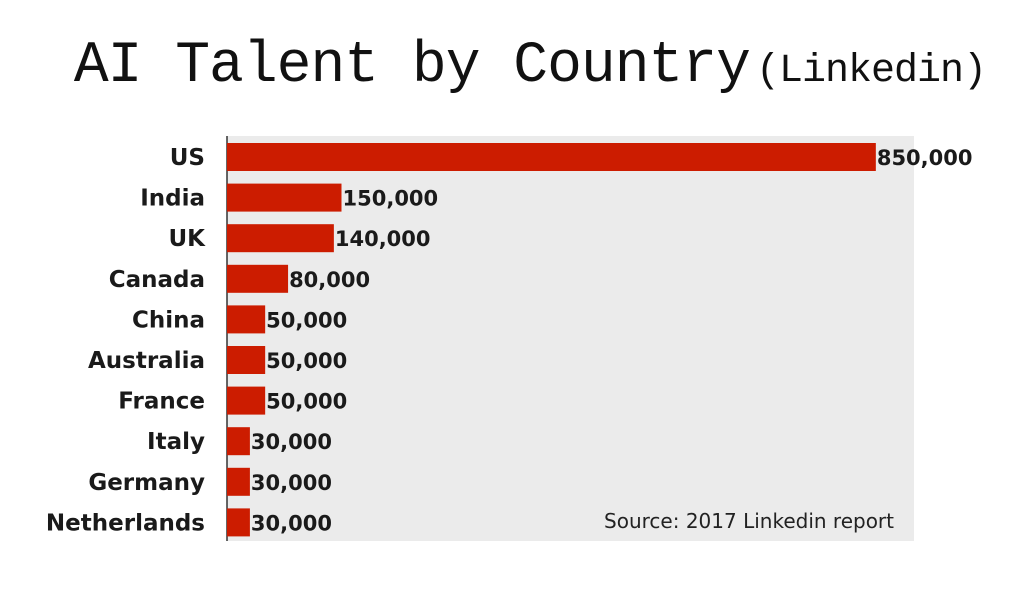 Image resolution: width=1024 pixels, height=592 pixels. I want to click on data-label-us: 850,000, so click(925, 158).